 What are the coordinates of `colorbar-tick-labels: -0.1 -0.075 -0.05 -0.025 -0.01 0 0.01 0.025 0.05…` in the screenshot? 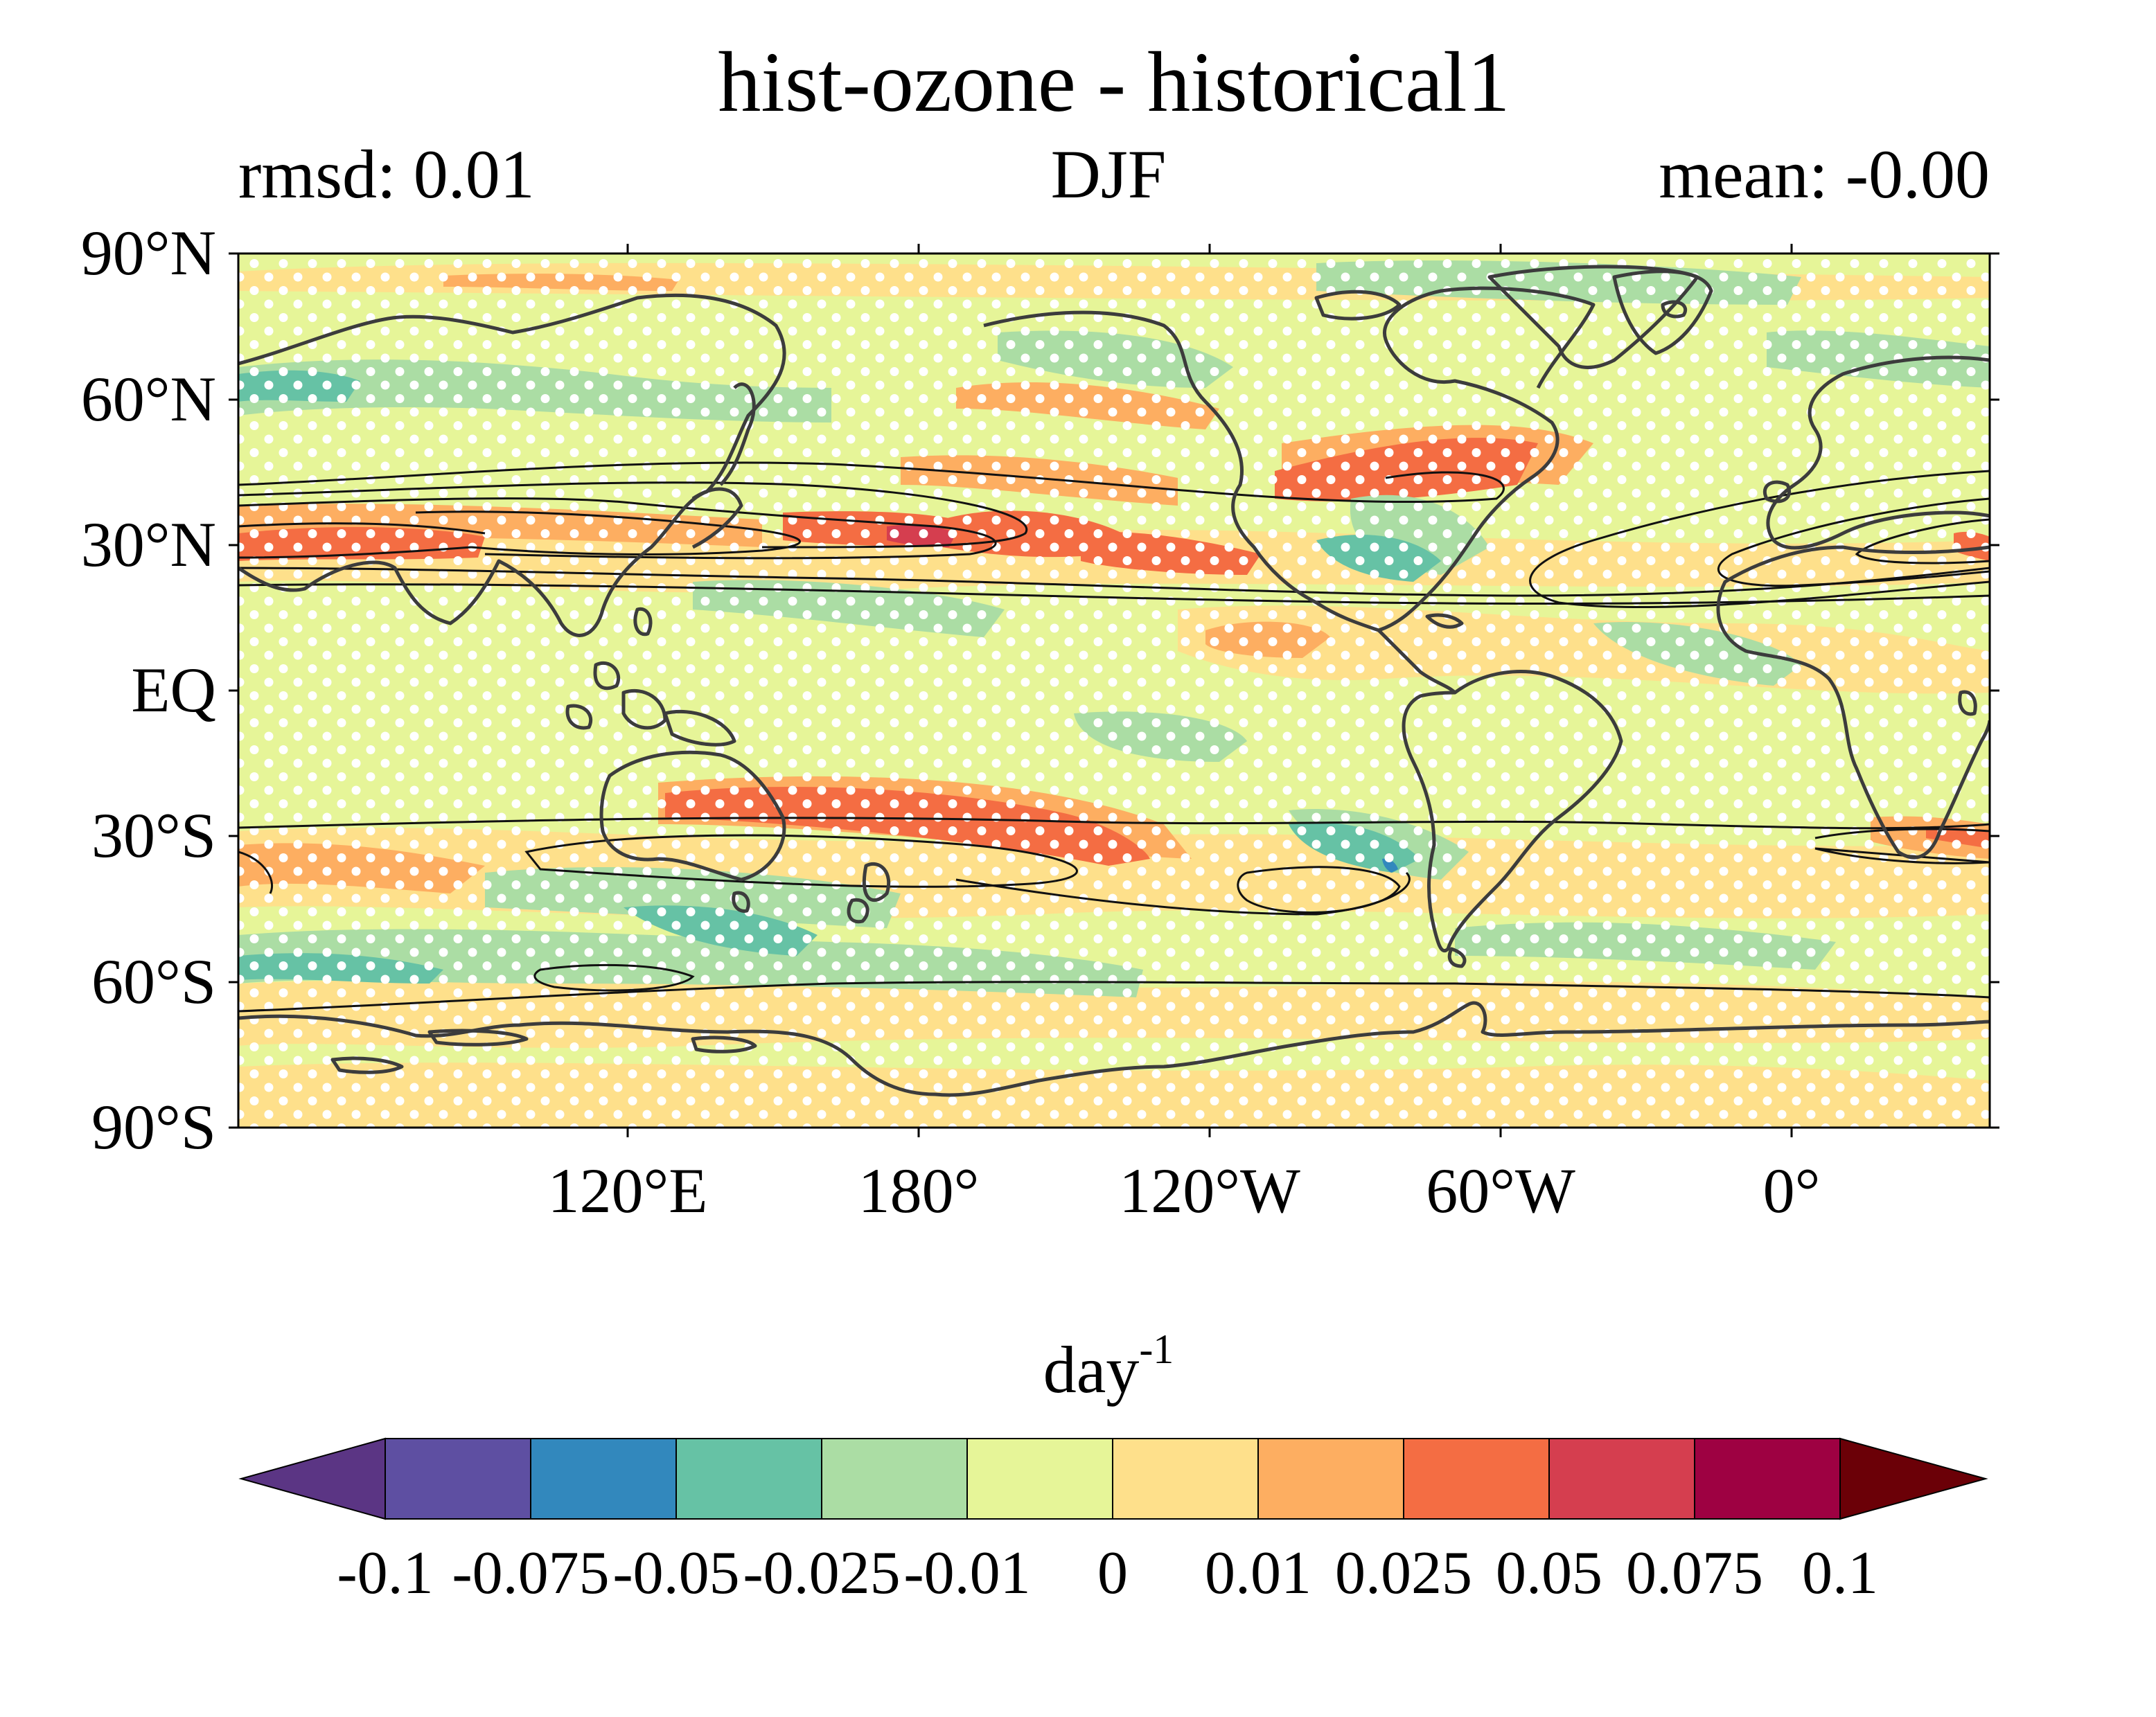 It's located at (1107, 1574).